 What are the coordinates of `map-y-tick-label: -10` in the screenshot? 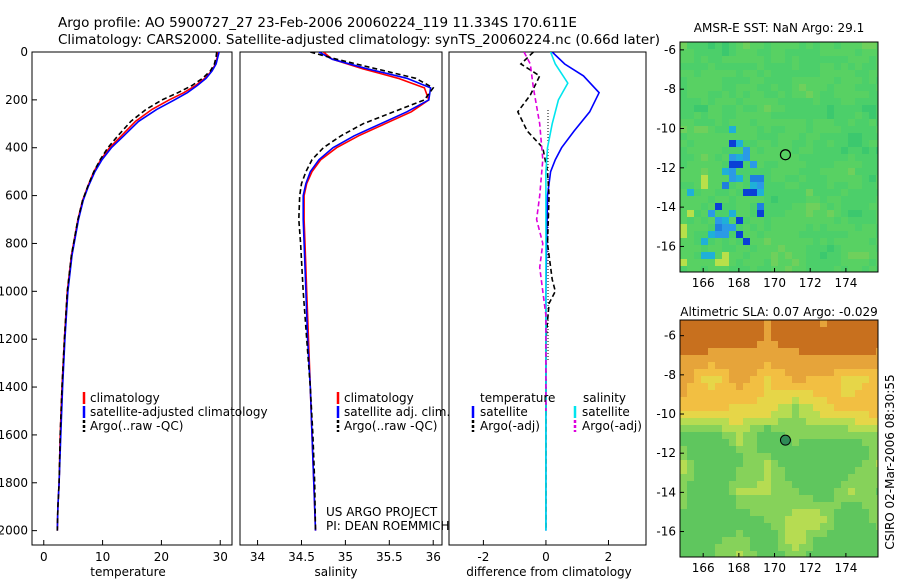 It's located at (666, 414).